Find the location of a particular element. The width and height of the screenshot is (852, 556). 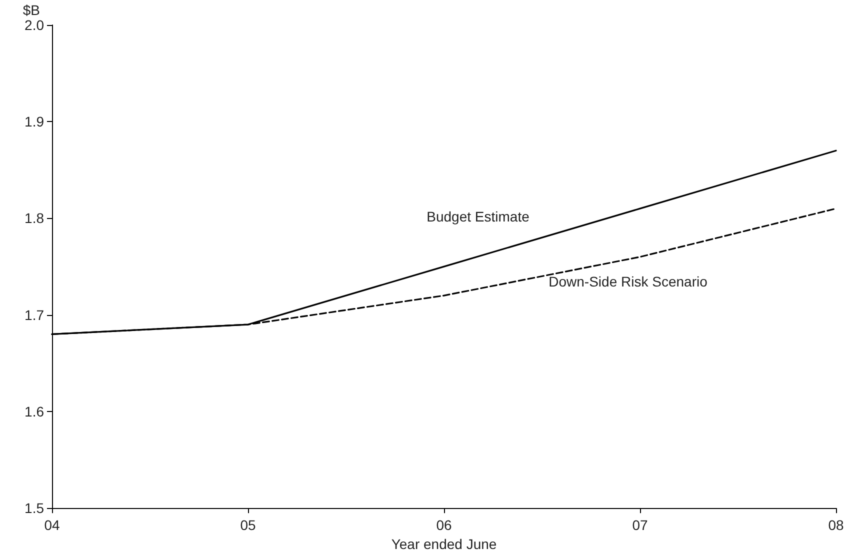

x-tick-label: 07 is located at coordinates (640, 525).